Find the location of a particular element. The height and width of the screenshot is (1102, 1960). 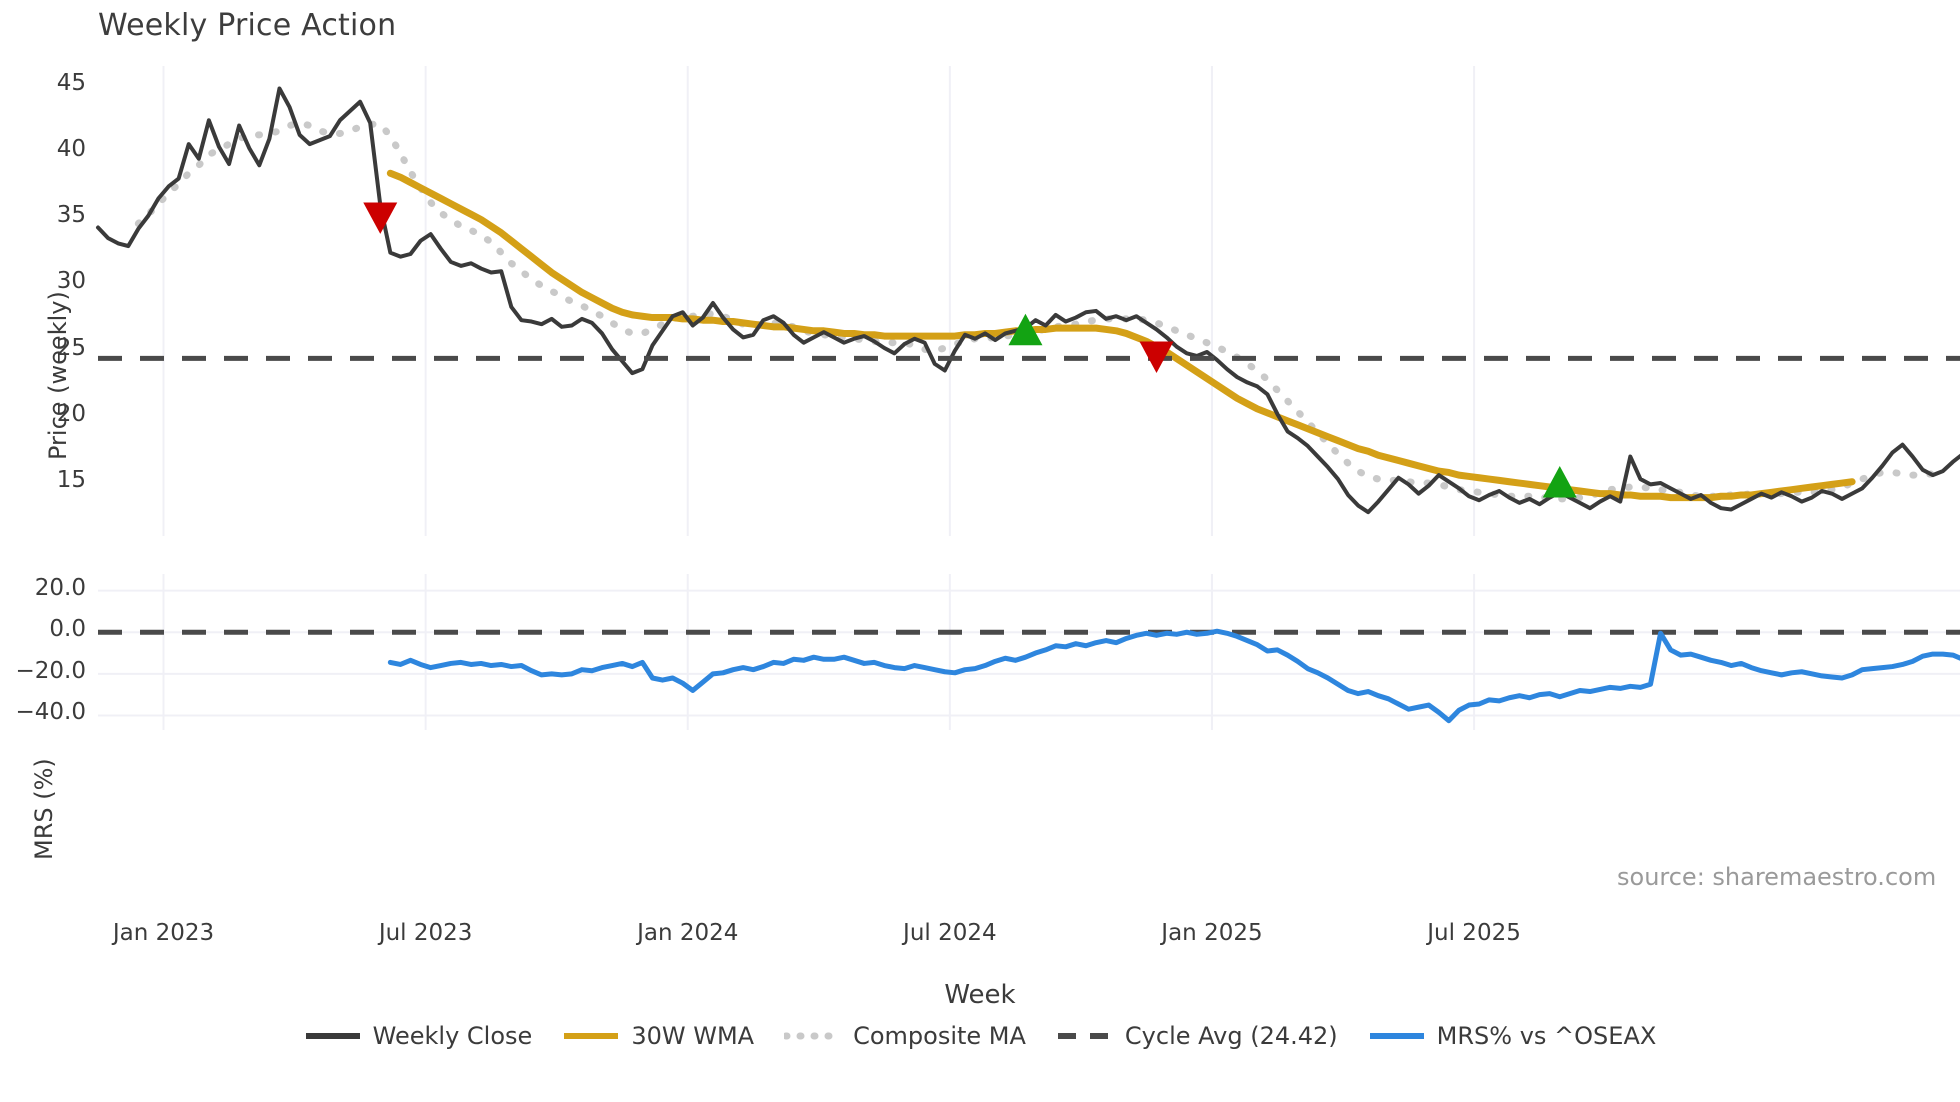

legend-item-4: MRS% vs ^OSEAX is located at coordinates (1512, 1036).